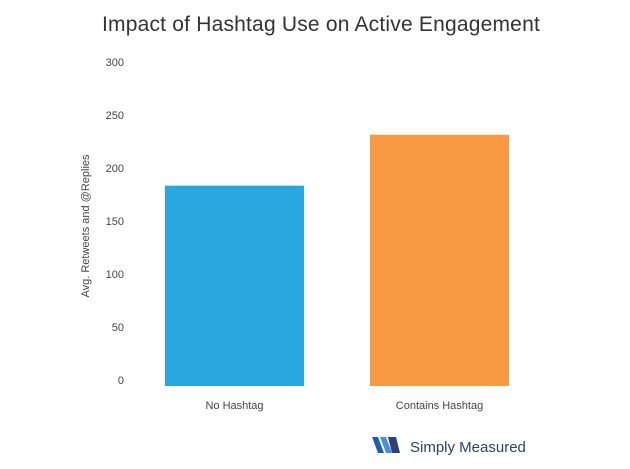 The width and height of the screenshot is (630, 469). What do you see at coordinates (115, 169) in the screenshot?
I see `y-tick-label: 200` at bounding box center [115, 169].